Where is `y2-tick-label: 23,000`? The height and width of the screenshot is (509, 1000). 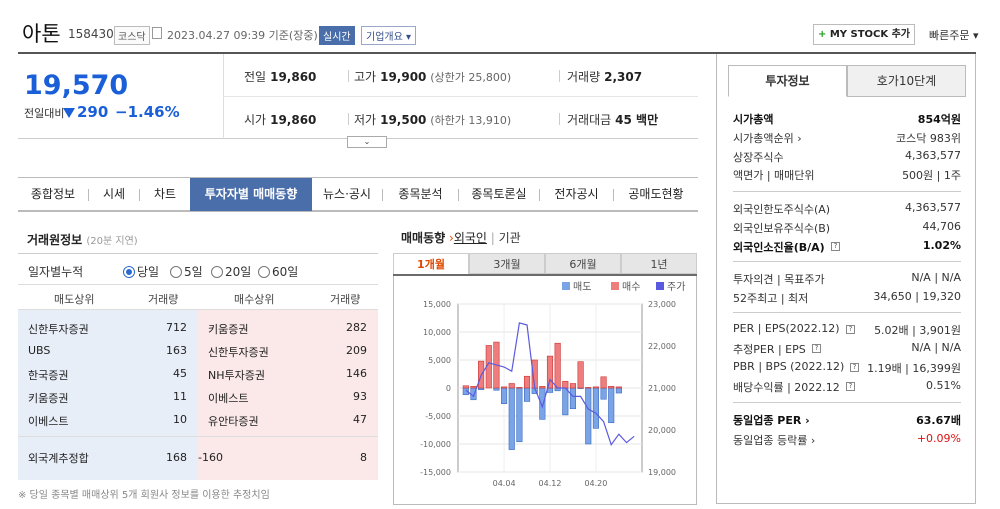
y2-tick-label: 23,000 is located at coordinates (662, 304).